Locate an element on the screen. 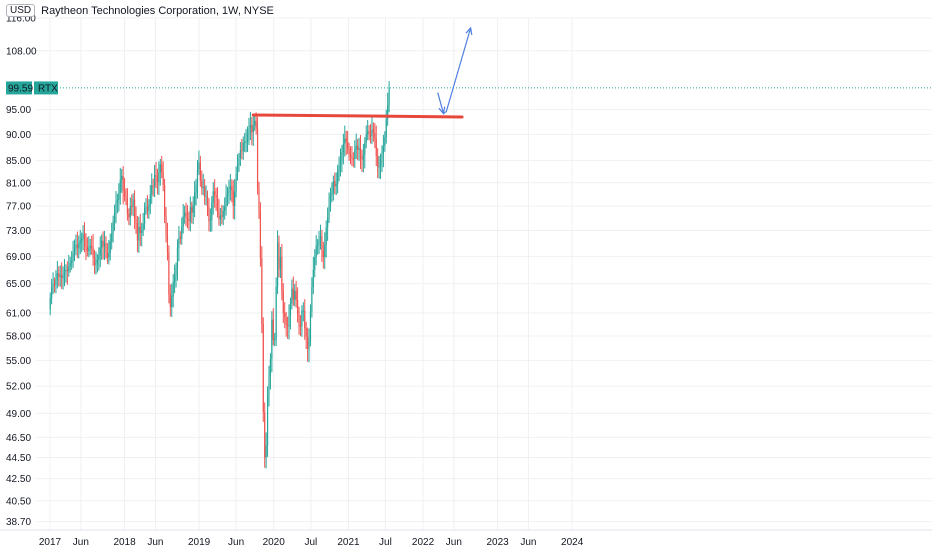 The image size is (932, 550). projection-arrow is located at coordinates (455, 70).